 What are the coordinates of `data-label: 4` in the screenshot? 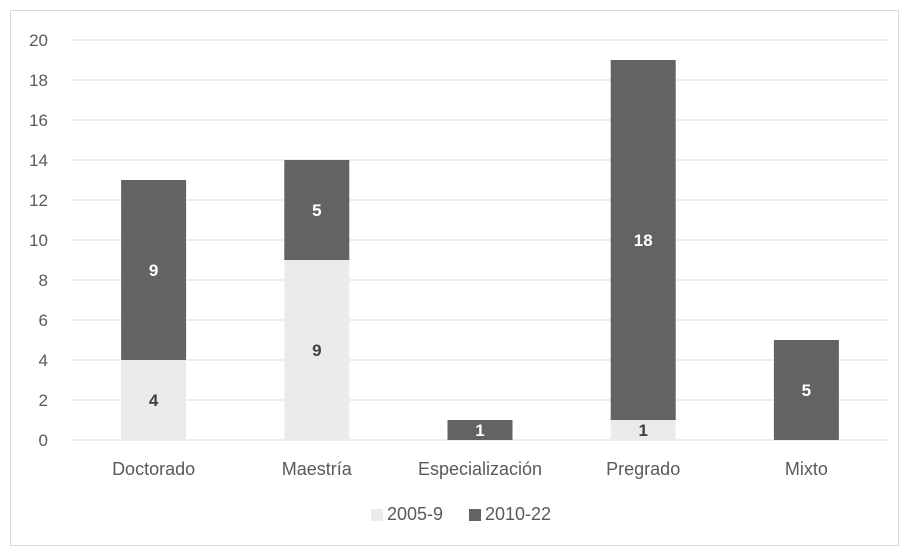 It's located at (154, 400).